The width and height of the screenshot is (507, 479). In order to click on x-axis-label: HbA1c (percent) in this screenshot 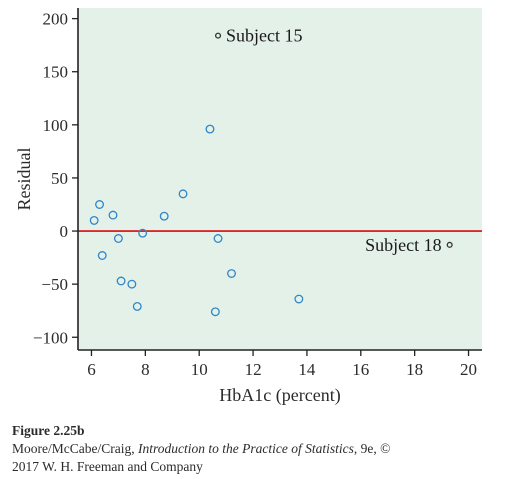, I will do `click(279, 395)`.